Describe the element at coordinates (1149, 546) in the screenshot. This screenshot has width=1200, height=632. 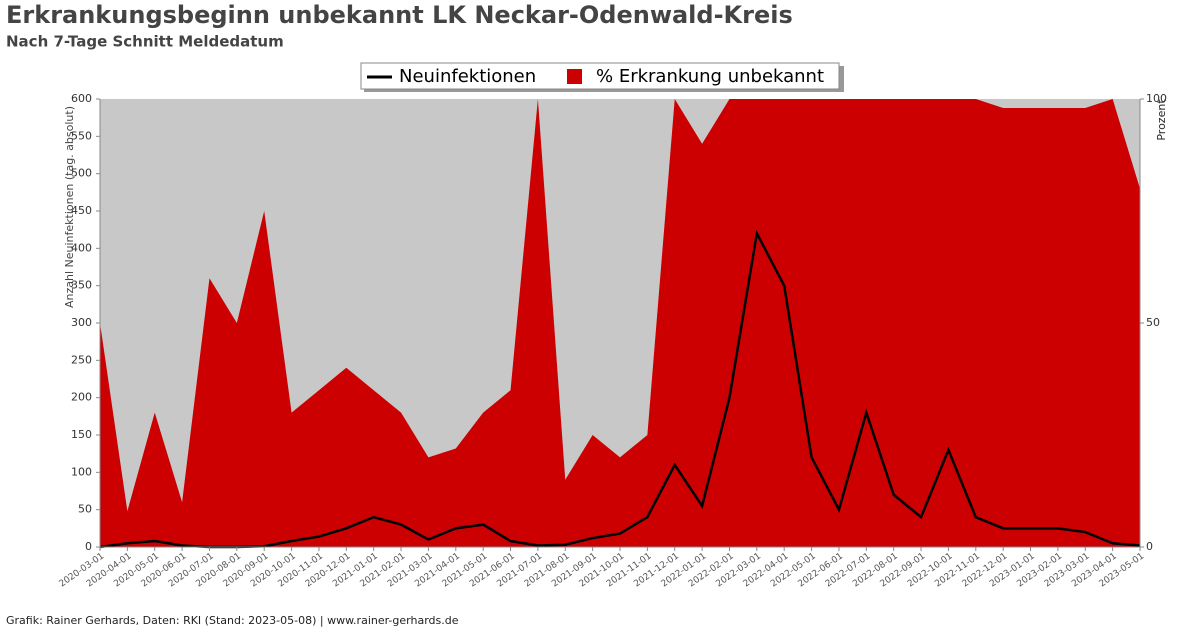
I see `y2-tick-label: 0` at that location.